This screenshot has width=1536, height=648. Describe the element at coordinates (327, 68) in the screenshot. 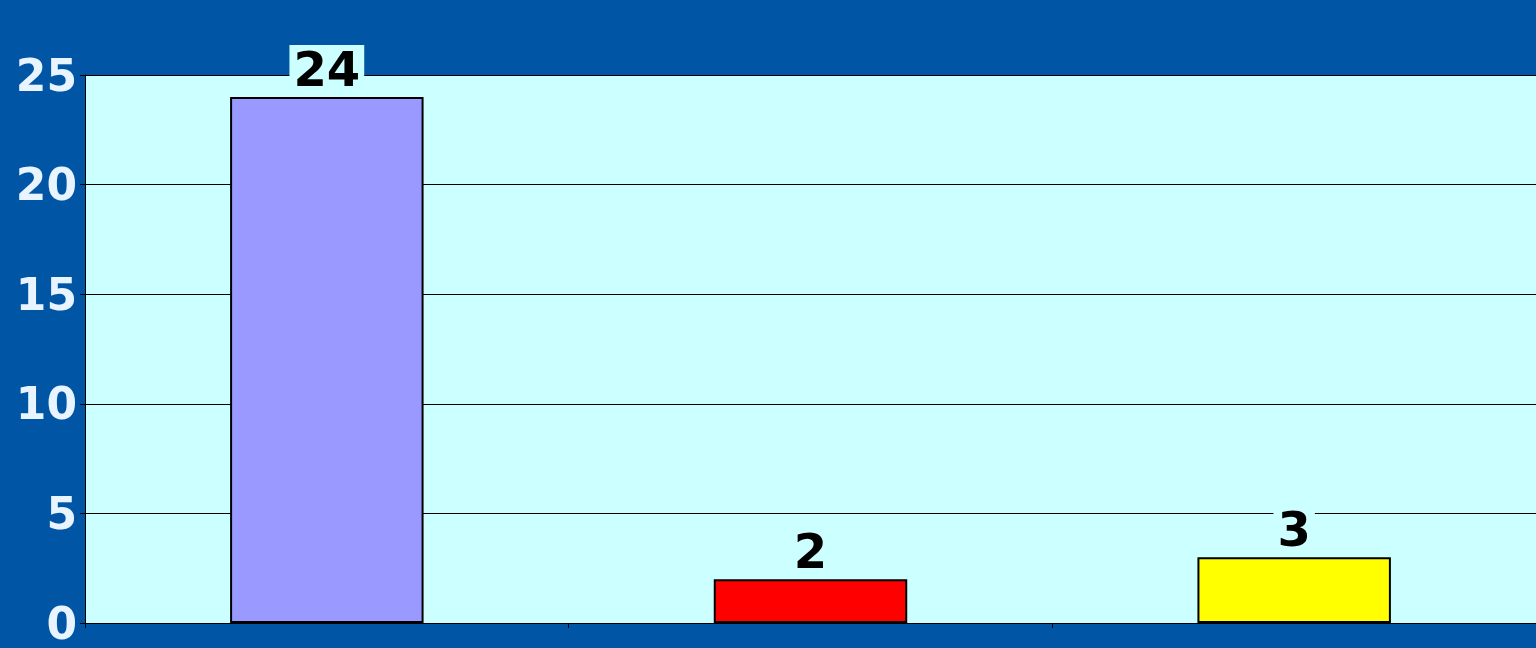

I see `data-label: 24` at that location.